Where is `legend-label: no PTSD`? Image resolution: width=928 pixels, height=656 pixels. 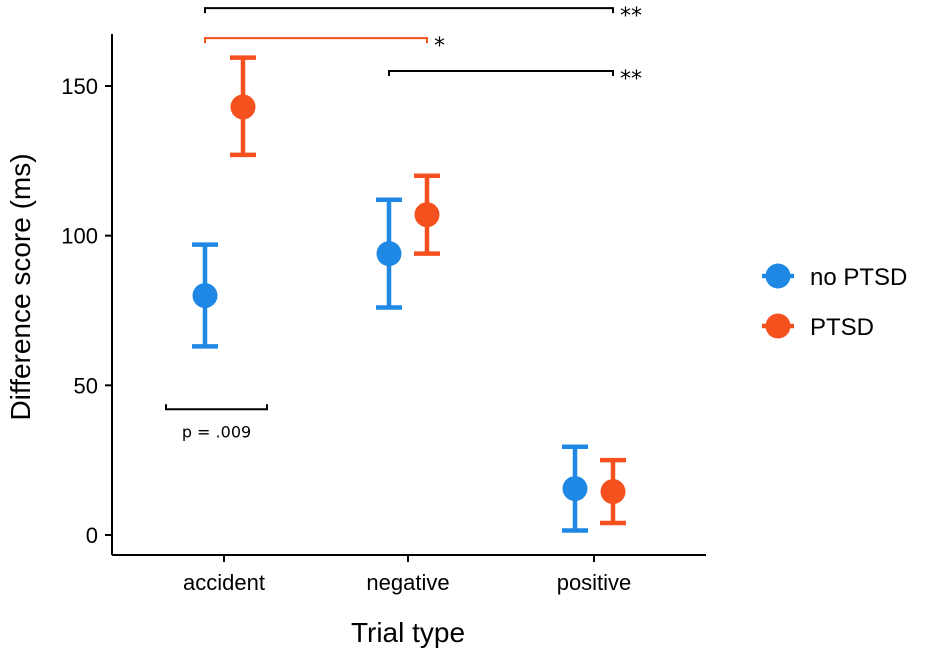
legend-label: no PTSD is located at coordinates (858, 277).